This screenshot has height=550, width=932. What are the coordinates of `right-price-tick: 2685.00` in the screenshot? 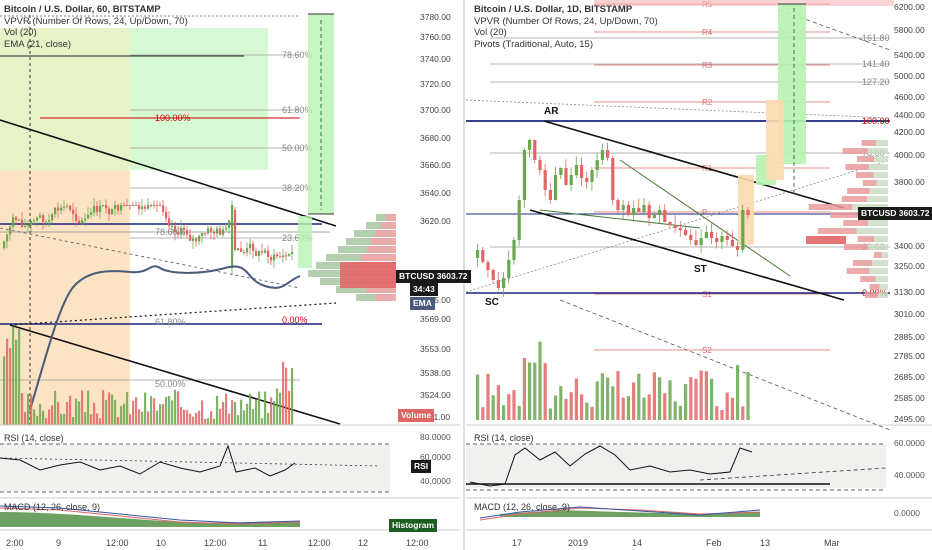 It's located at (909, 377).